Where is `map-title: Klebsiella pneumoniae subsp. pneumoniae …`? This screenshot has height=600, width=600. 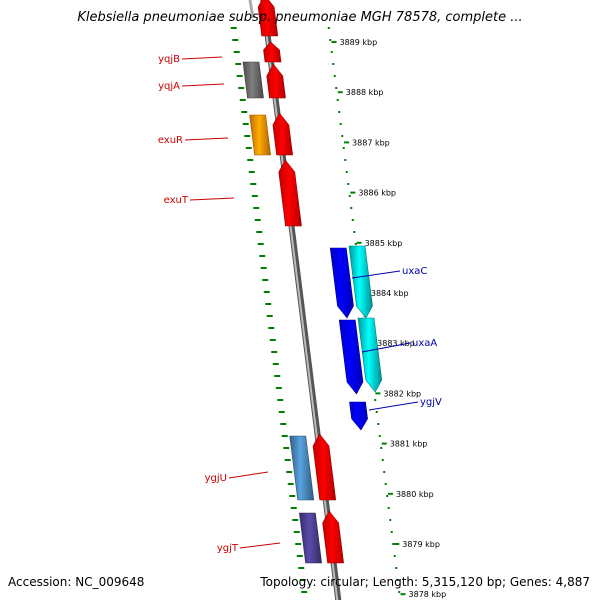
map-title: Klebsiella pneumoniae subsp. pneumoniae … is located at coordinates (300, 17).